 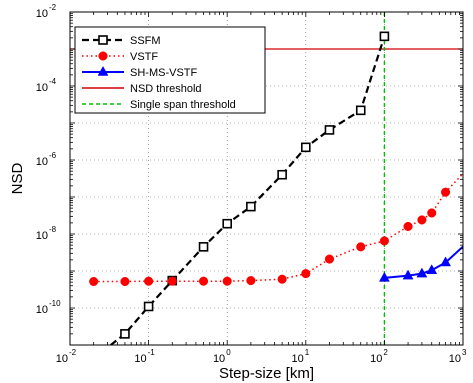 I want to click on y-tick-exponent: -10, so click(x=55, y=303).